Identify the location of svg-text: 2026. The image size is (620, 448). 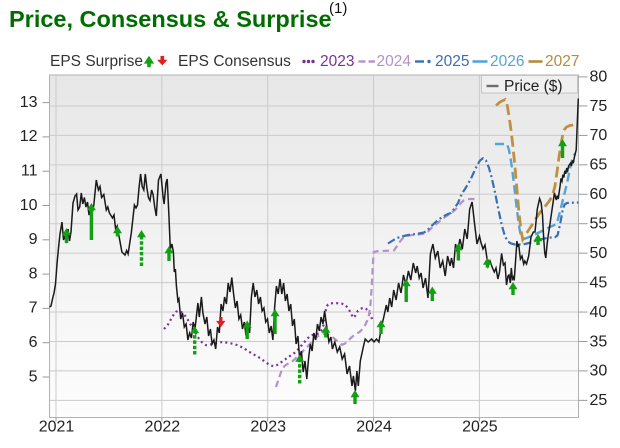
(507, 61).